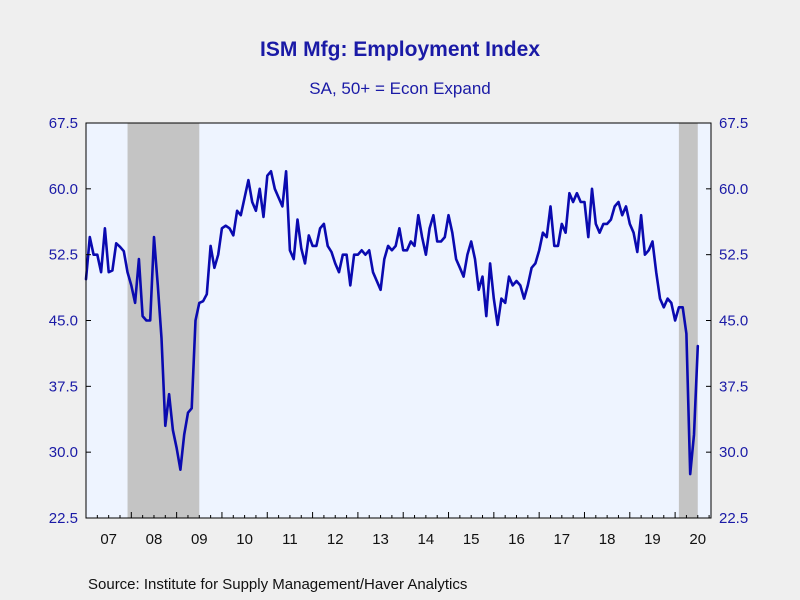 The height and width of the screenshot is (600, 800). I want to click on y-tick-label-right: 30.0, so click(733, 452).